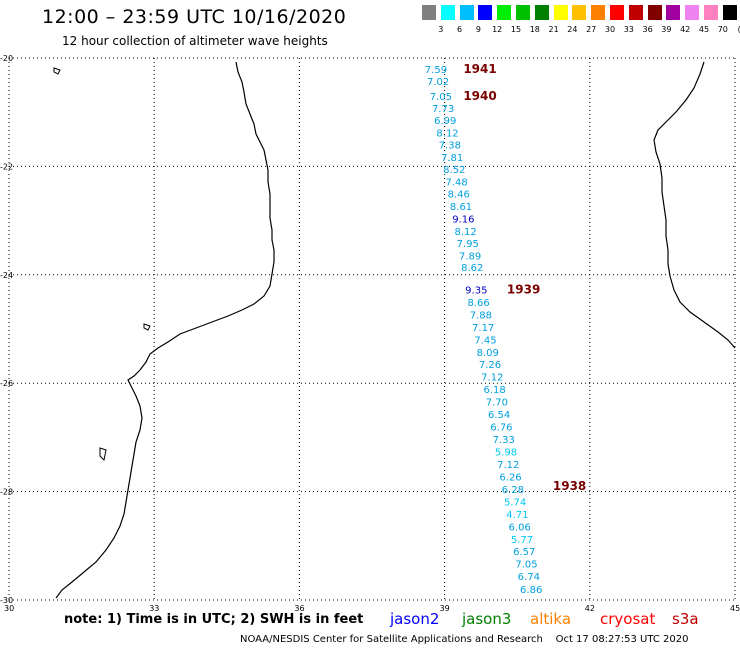 The image size is (740, 650). What do you see at coordinates (628, 29) in the screenshot?
I see `color-scale-label: 33` at bounding box center [628, 29].